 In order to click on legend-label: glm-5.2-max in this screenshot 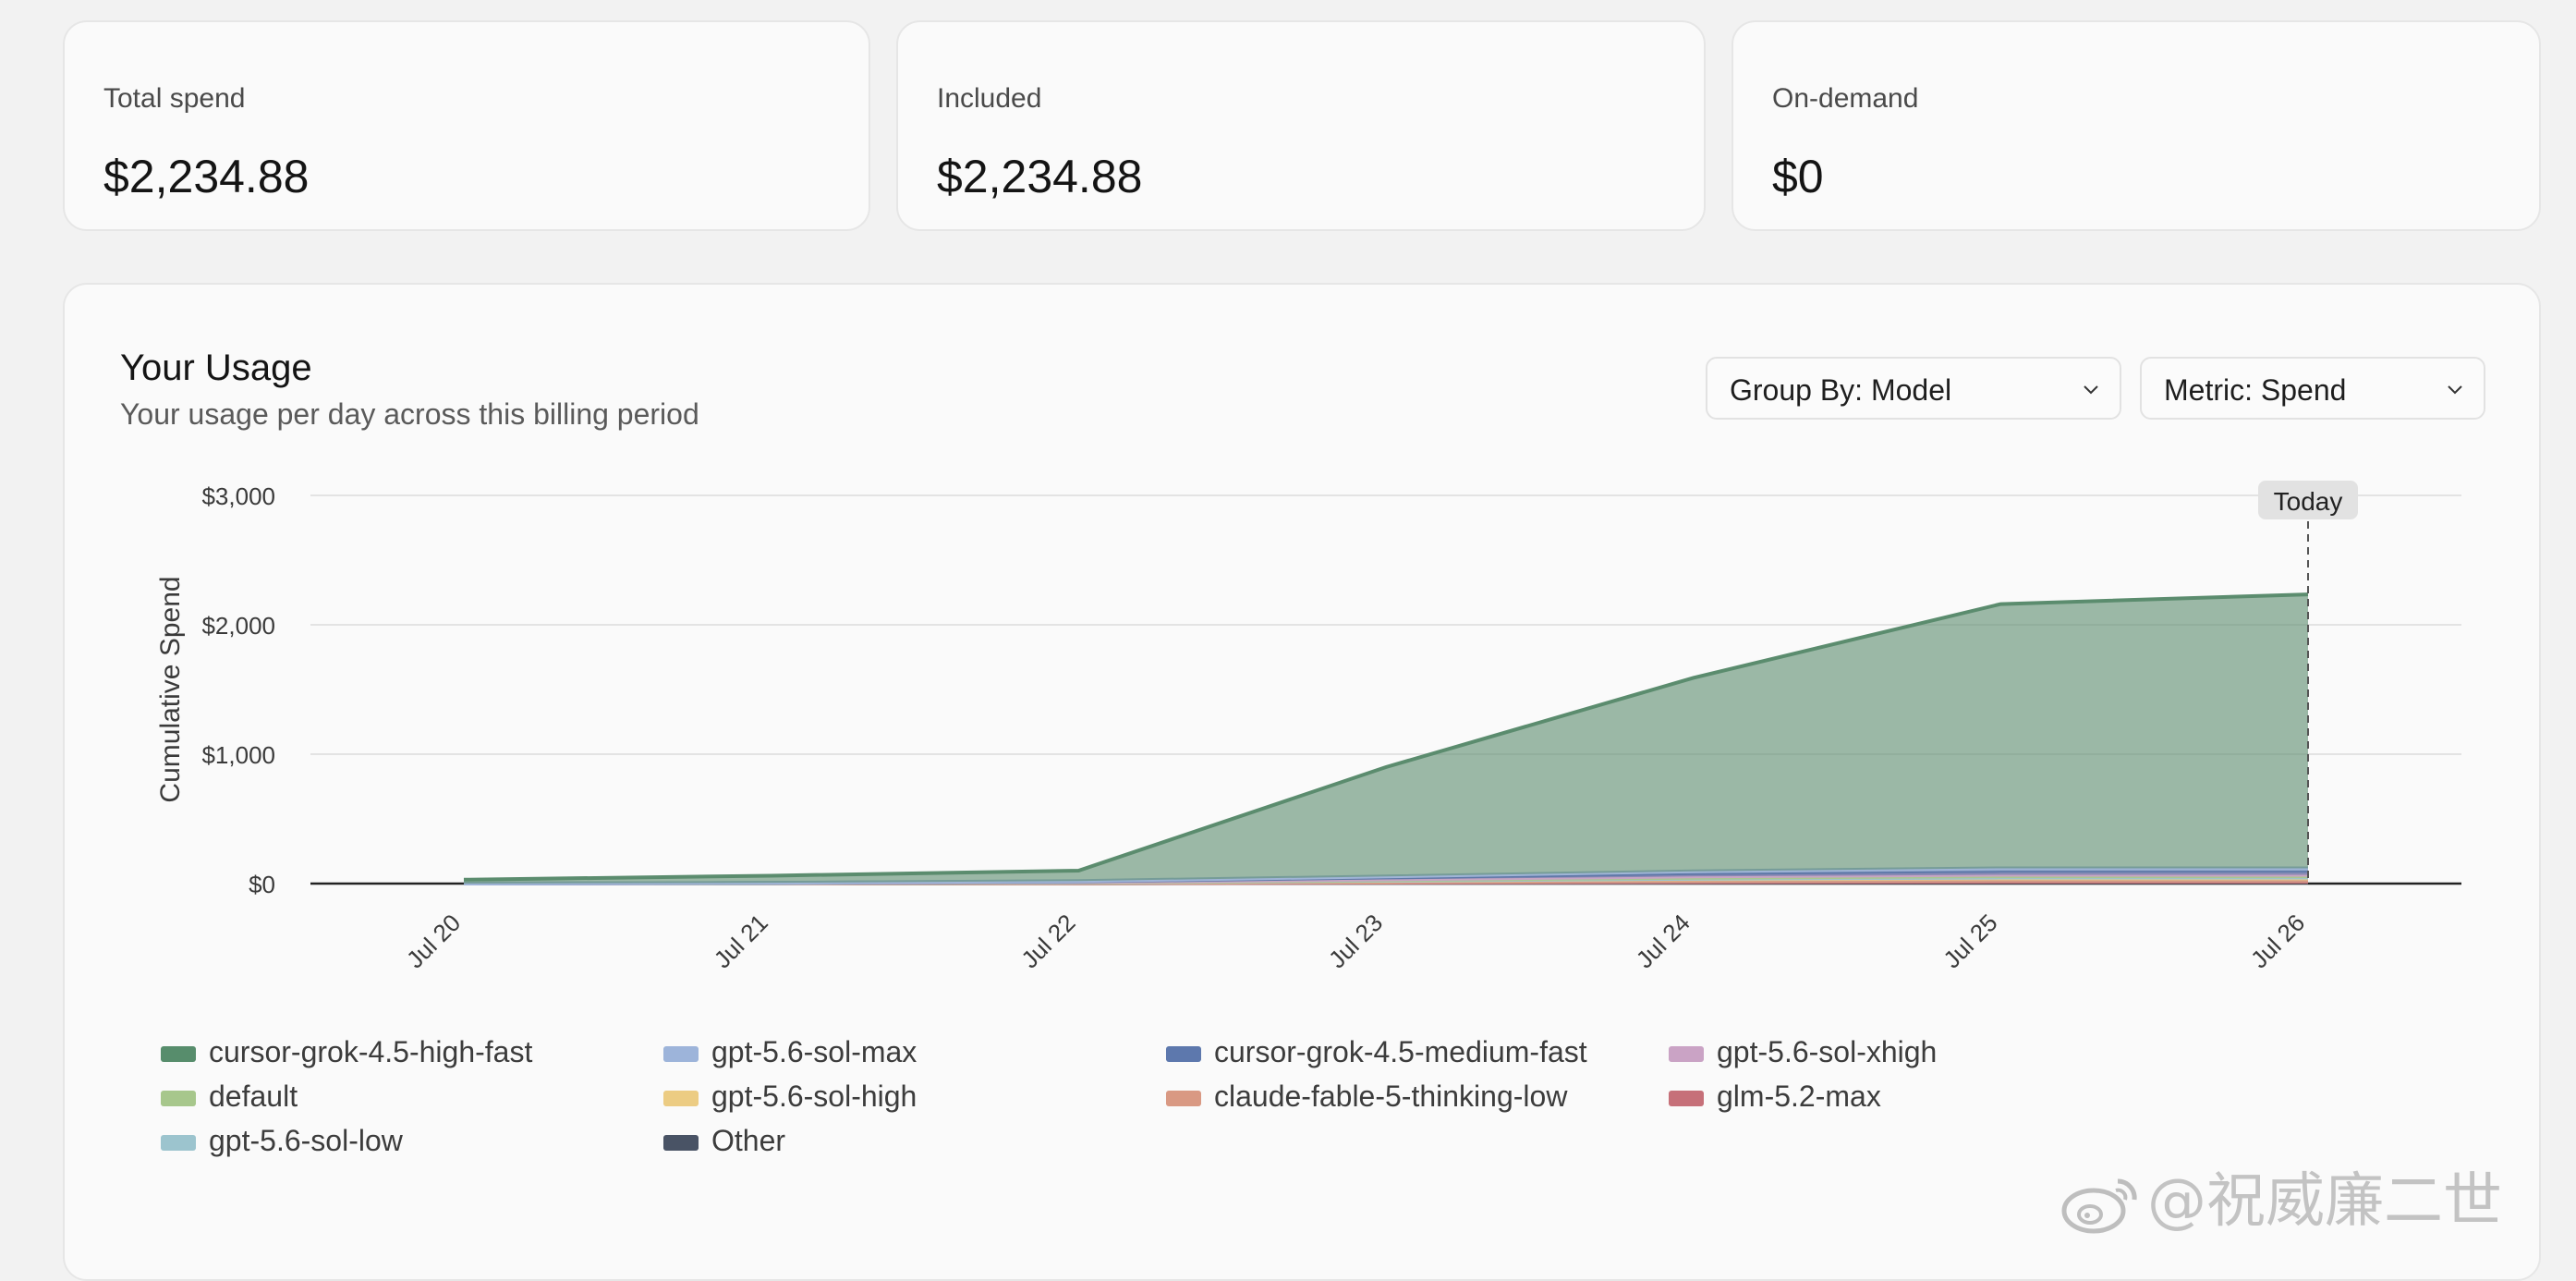, I will do `click(1799, 1096)`.